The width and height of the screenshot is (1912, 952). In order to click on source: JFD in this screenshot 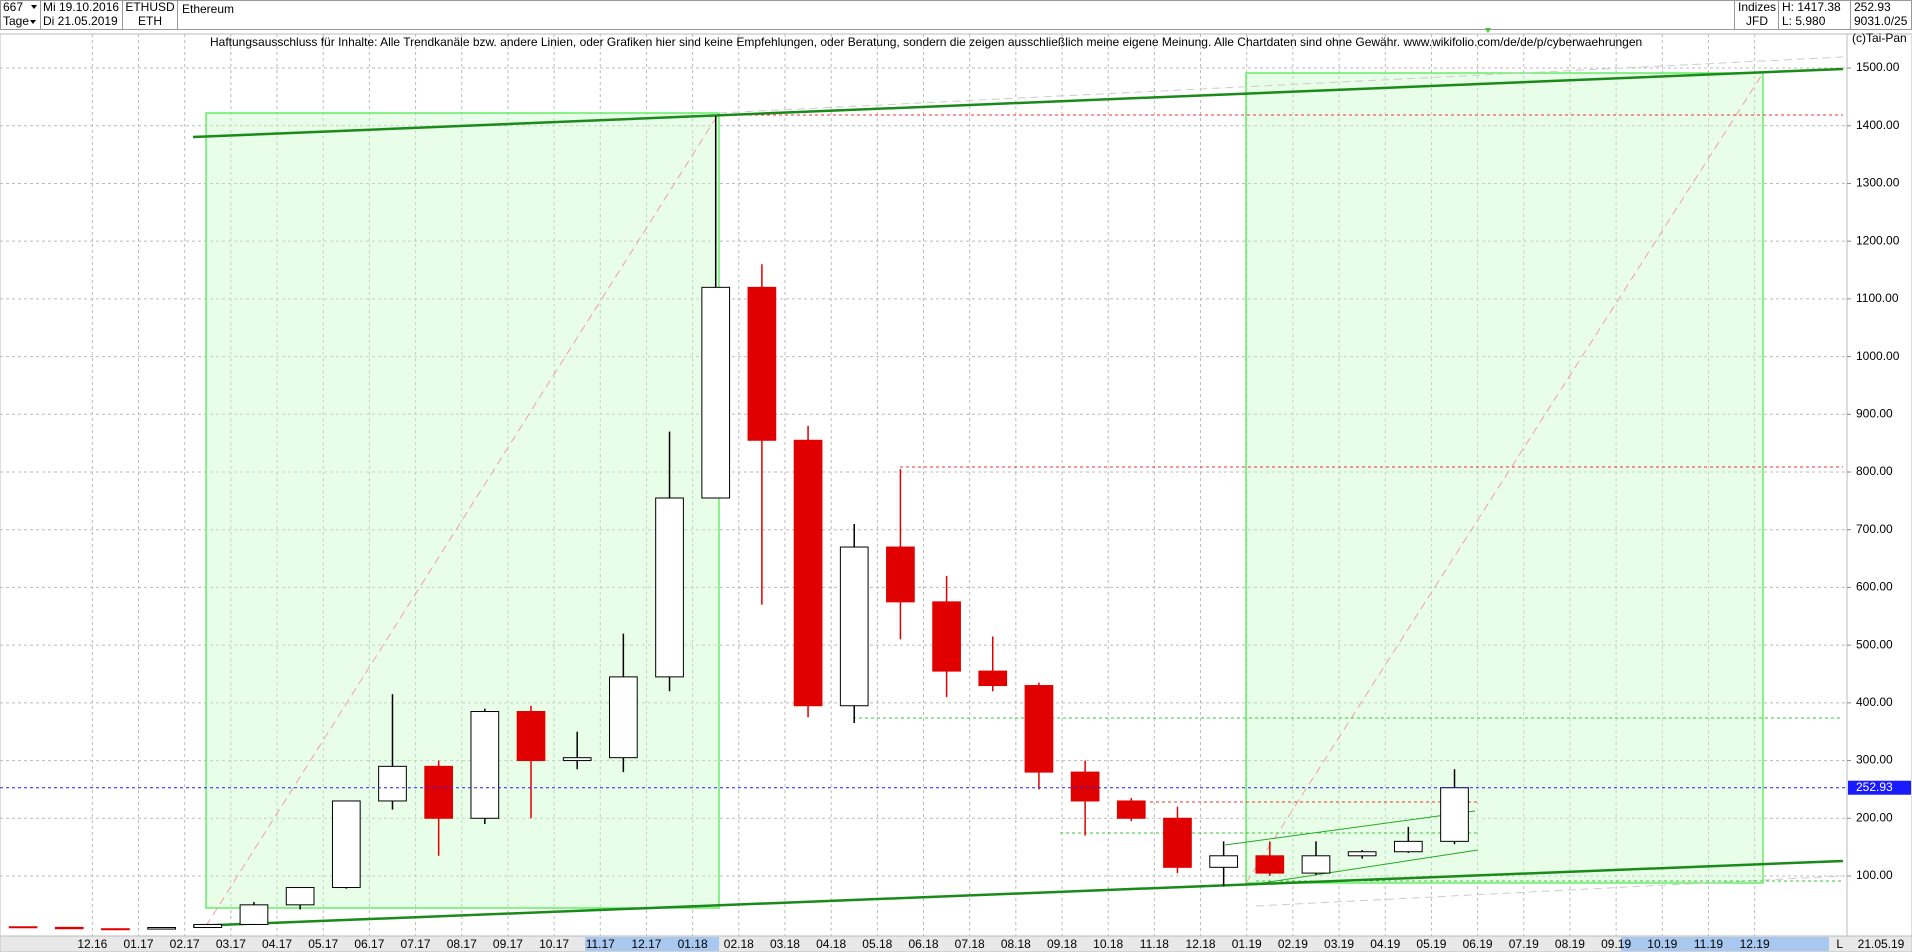, I will do `click(1757, 21)`.